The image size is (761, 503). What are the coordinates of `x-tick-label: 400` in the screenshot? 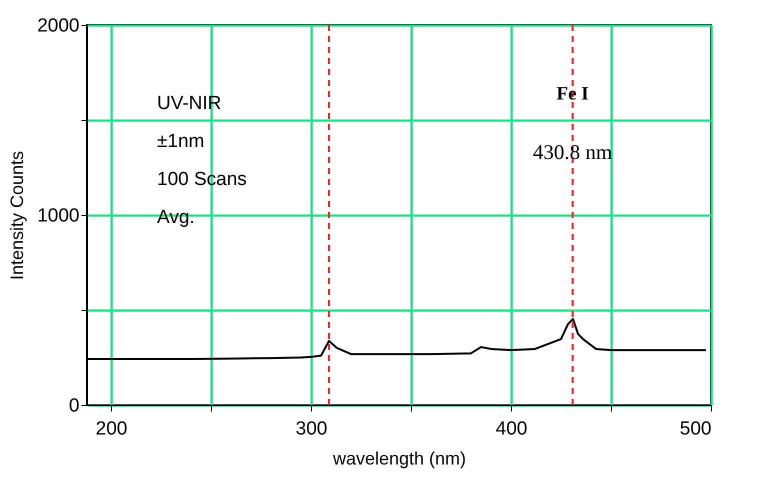 It's located at (512, 429).